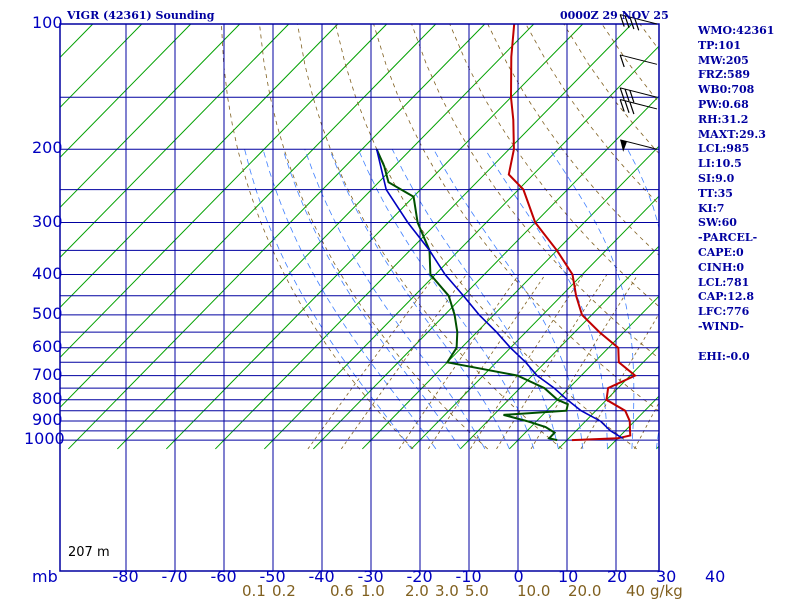 This screenshot has width=800, height=600. I want to click on temperature-tick-label: 20, so click(617, 576).